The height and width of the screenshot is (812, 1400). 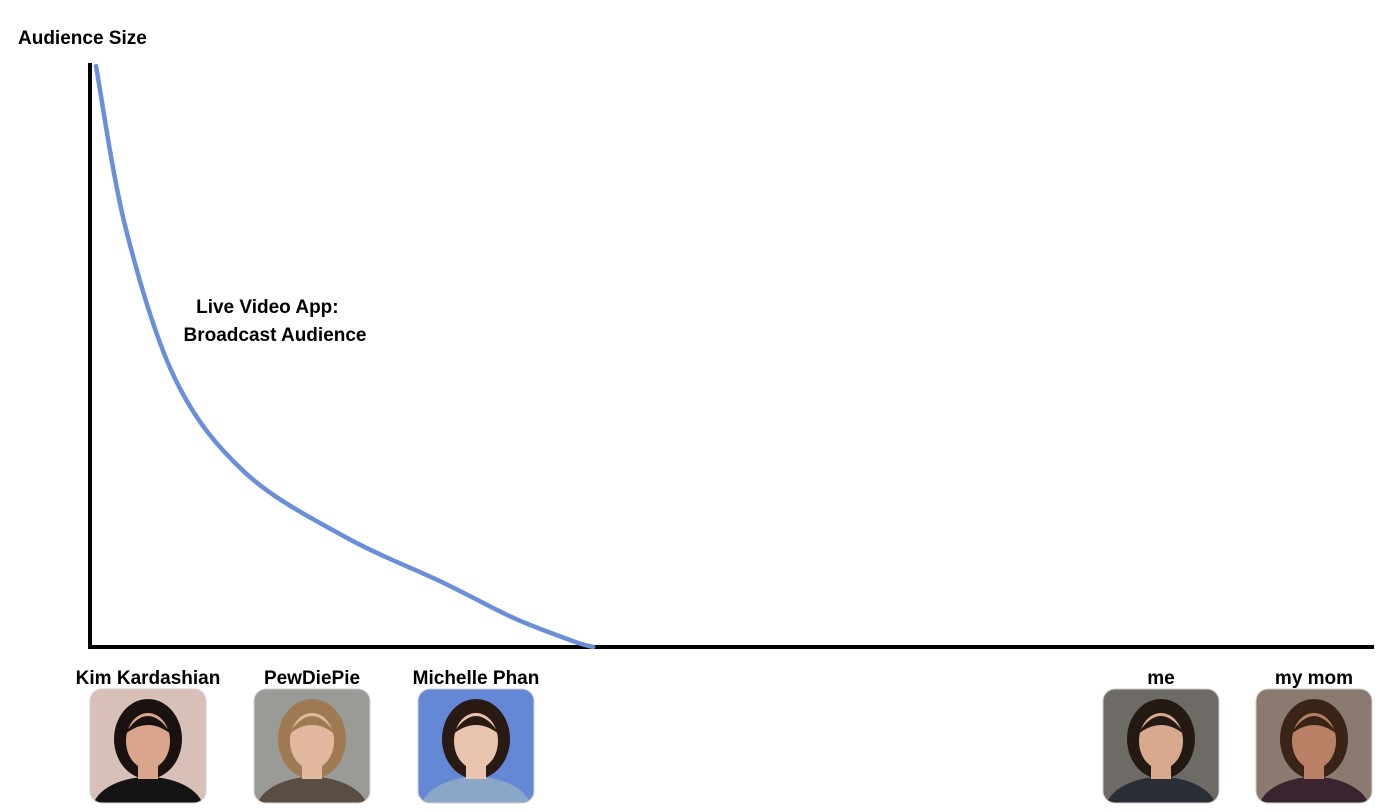 What do you see at coordinates (1161, 746) in the screenshot?
I see `me-photo-icon` at bounding box center [1161, 746].